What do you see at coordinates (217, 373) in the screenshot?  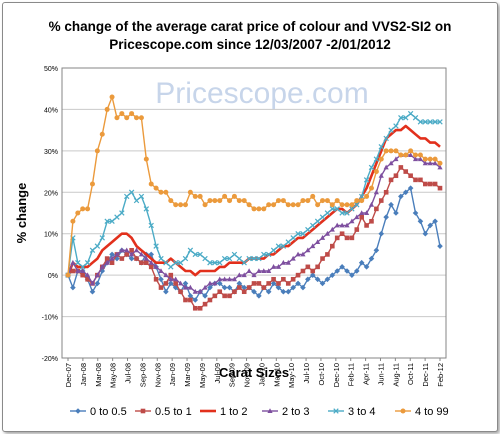 I see `x-tick-label: Jul-09` at bounding box center [217, 373].